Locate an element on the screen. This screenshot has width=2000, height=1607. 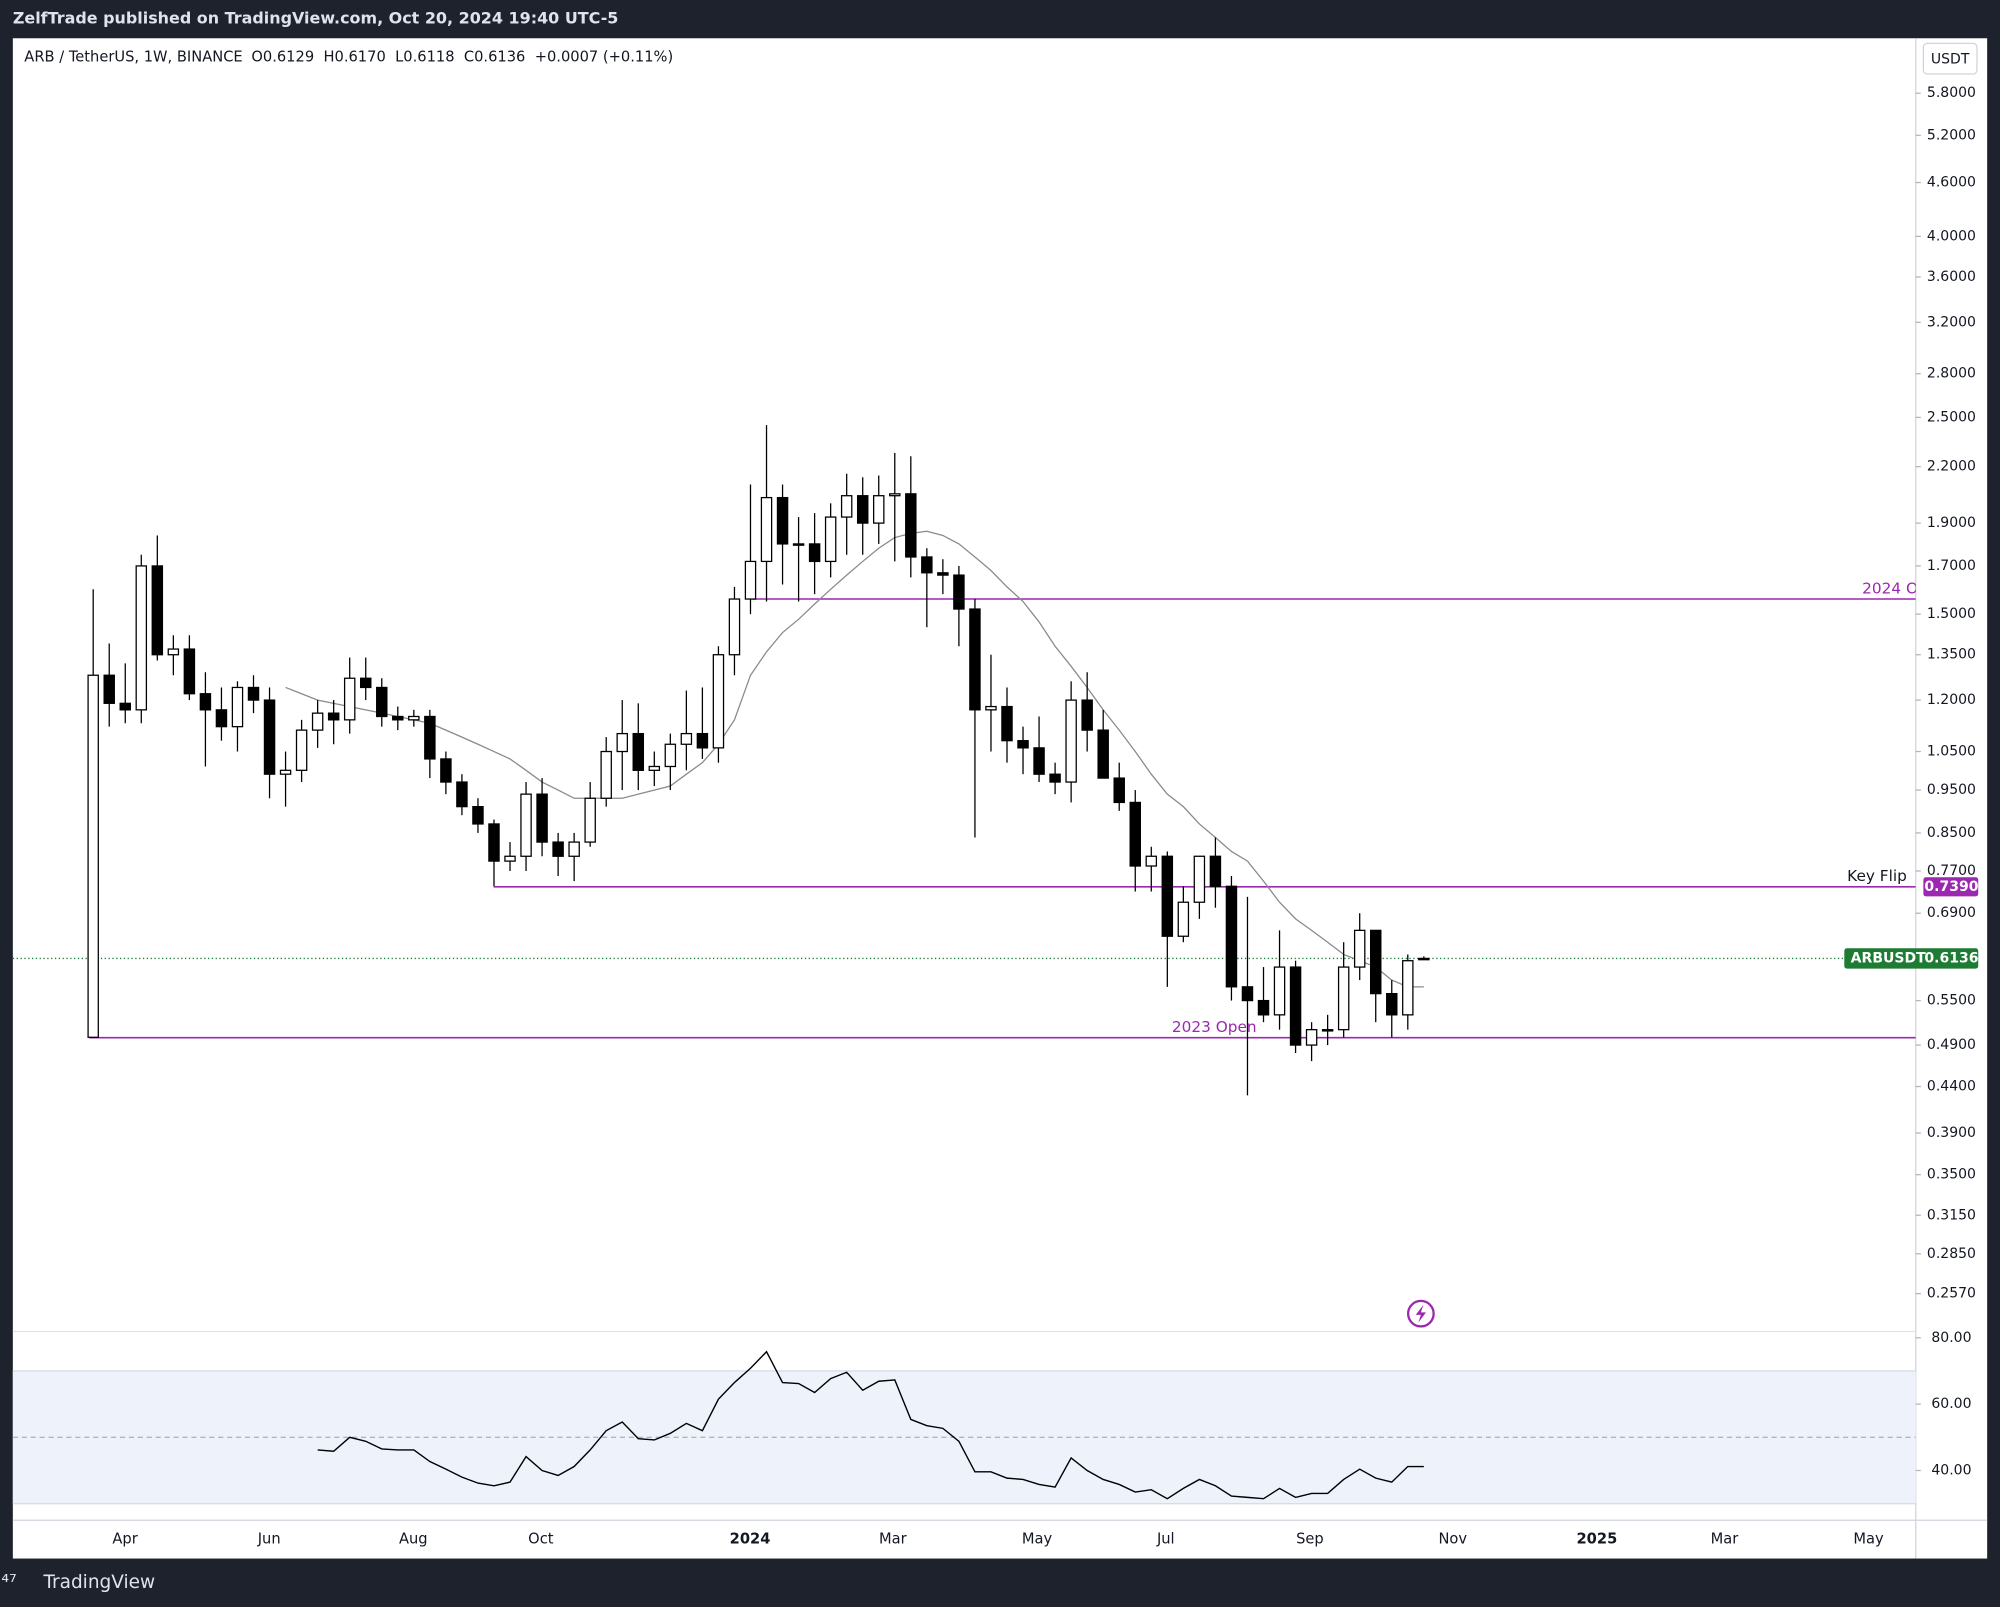
unit-label: USDT is located at coordinates (1950, 59).